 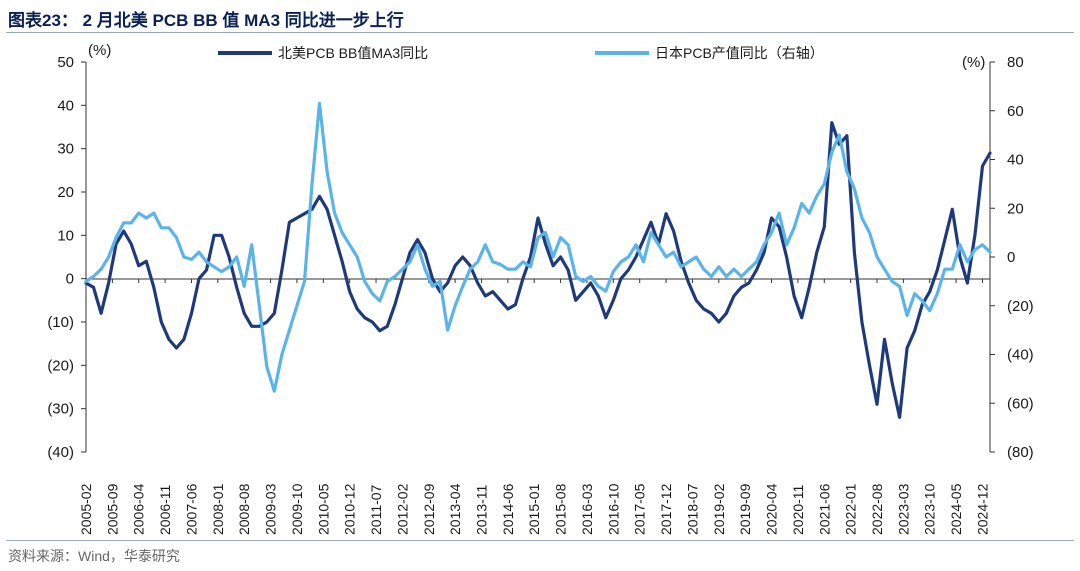 What do you see at coordinates (244, 509) in the screenshot?
I see `x-tick-label: 2008-08` at bounding box center [244, 509].